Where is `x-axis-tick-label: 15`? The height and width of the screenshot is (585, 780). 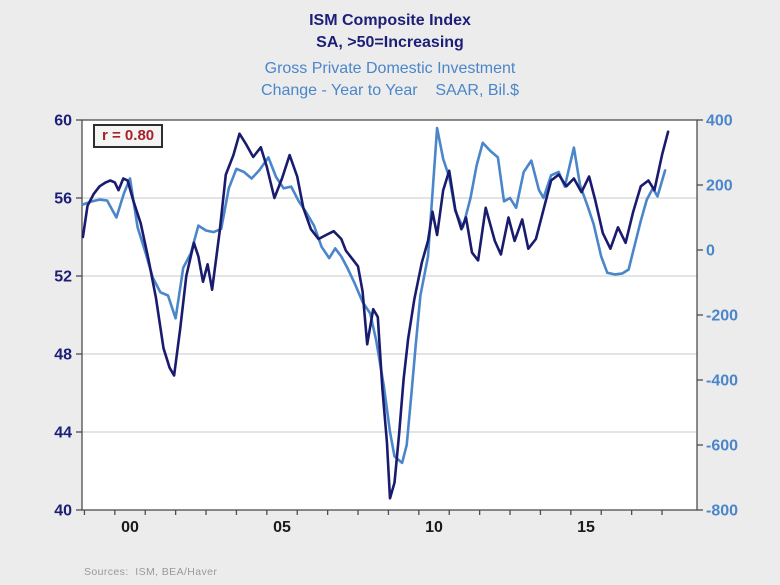 x-axis-tick-label: 15 is located at coordinates (586, 527).